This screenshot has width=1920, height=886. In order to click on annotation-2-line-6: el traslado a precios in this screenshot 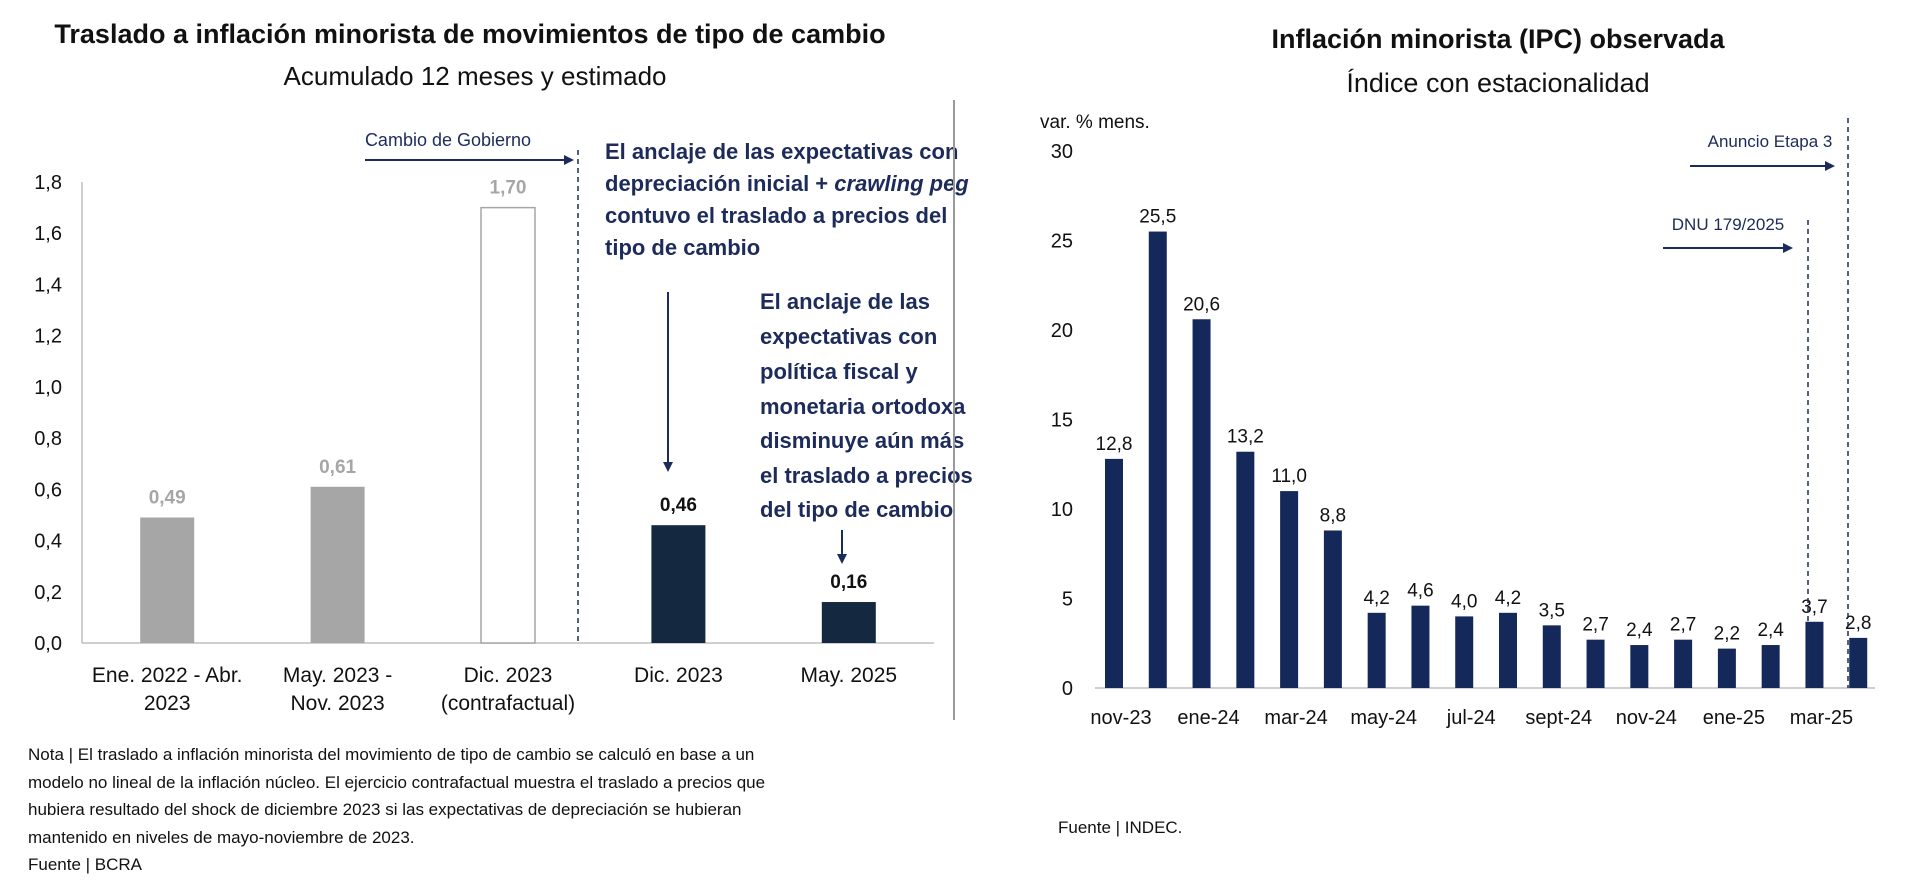, I will do `click(866, 475)`.